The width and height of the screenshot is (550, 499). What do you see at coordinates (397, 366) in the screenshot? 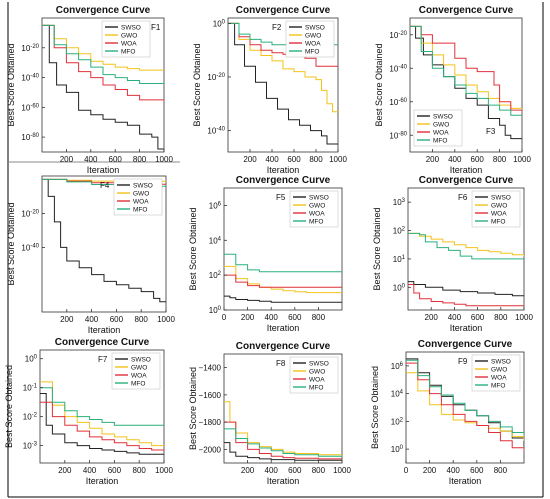
I see `y-tick-label: 106` at bounding box center [397, 366].